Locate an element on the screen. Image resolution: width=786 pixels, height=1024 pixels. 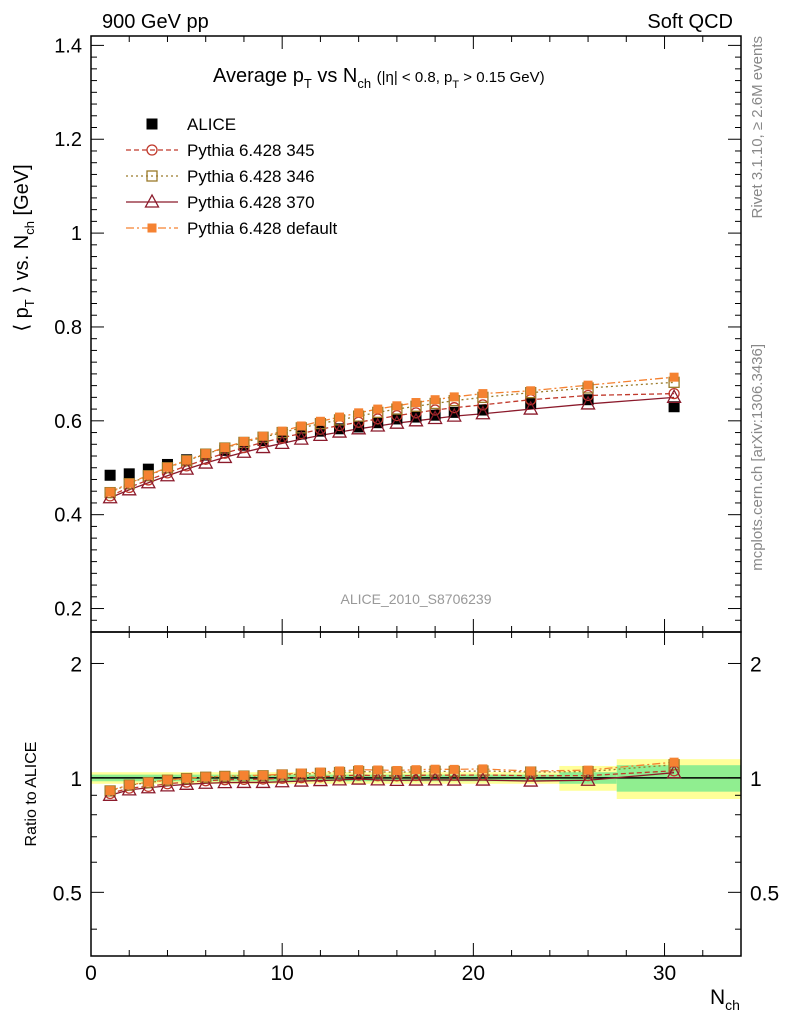
title-cuts-sub: T is located at coordinates (455, 85).